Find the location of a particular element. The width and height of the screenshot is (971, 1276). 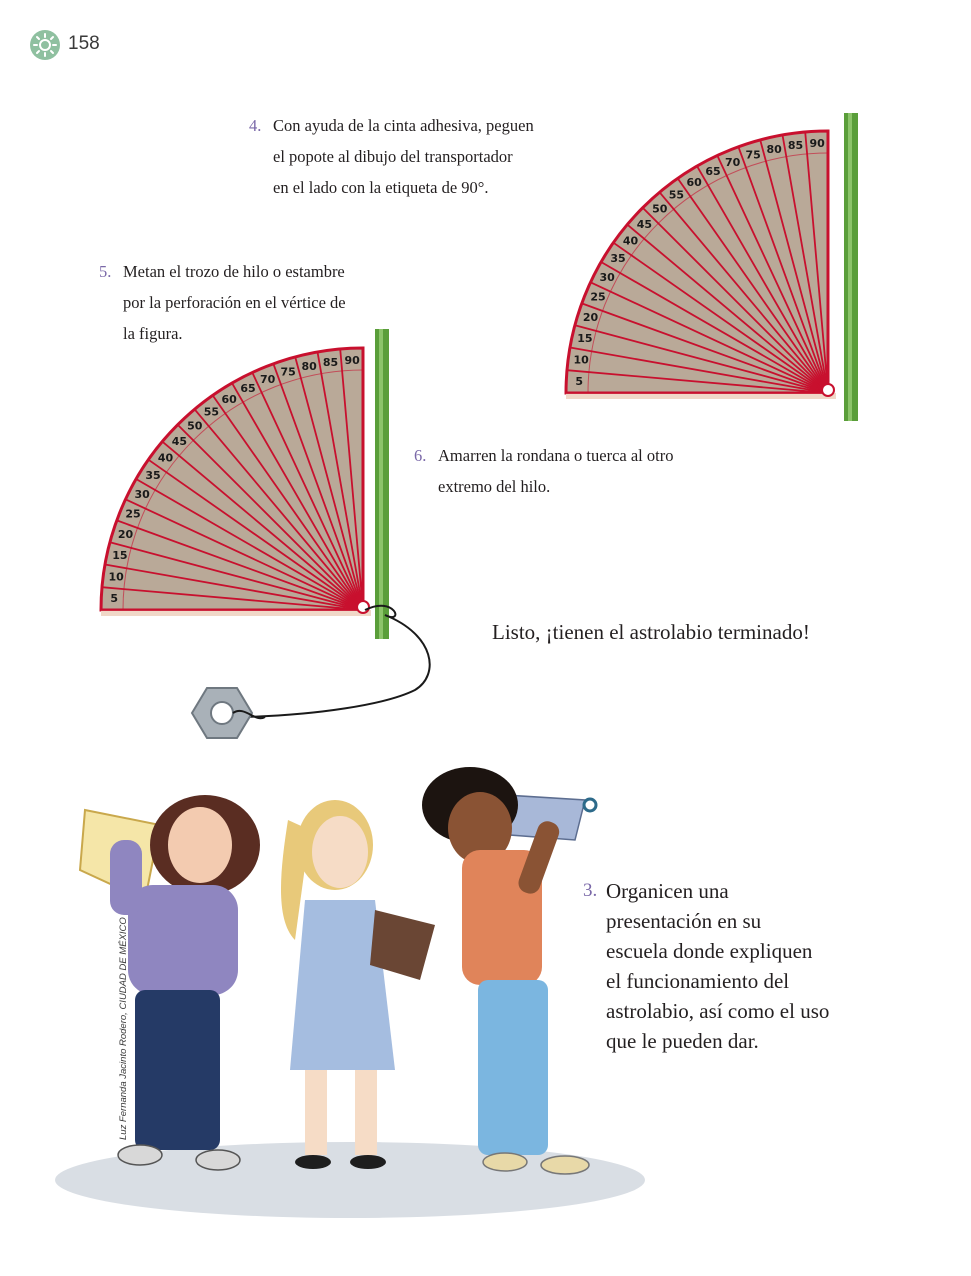

protractor-label: 75 is located at coordinates (287, 372).